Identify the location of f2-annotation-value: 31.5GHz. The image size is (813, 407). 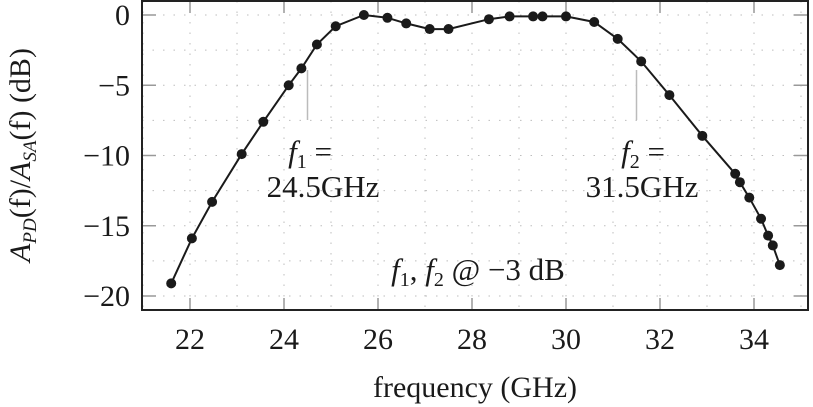
(642, 186).